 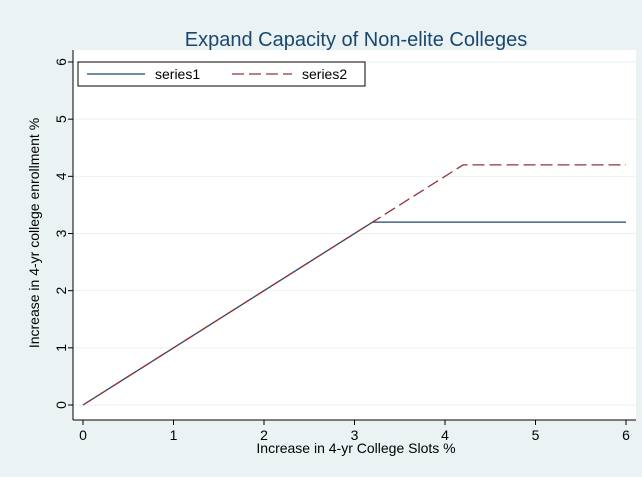 I want to click on y-tick-label: 6, so click(x=61, y=62).